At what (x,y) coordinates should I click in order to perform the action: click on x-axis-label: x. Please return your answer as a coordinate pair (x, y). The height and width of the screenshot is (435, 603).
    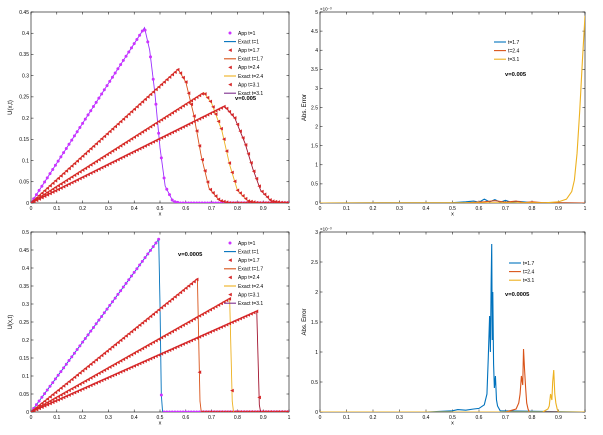
    Looking at the image, I should click on (160, 424).